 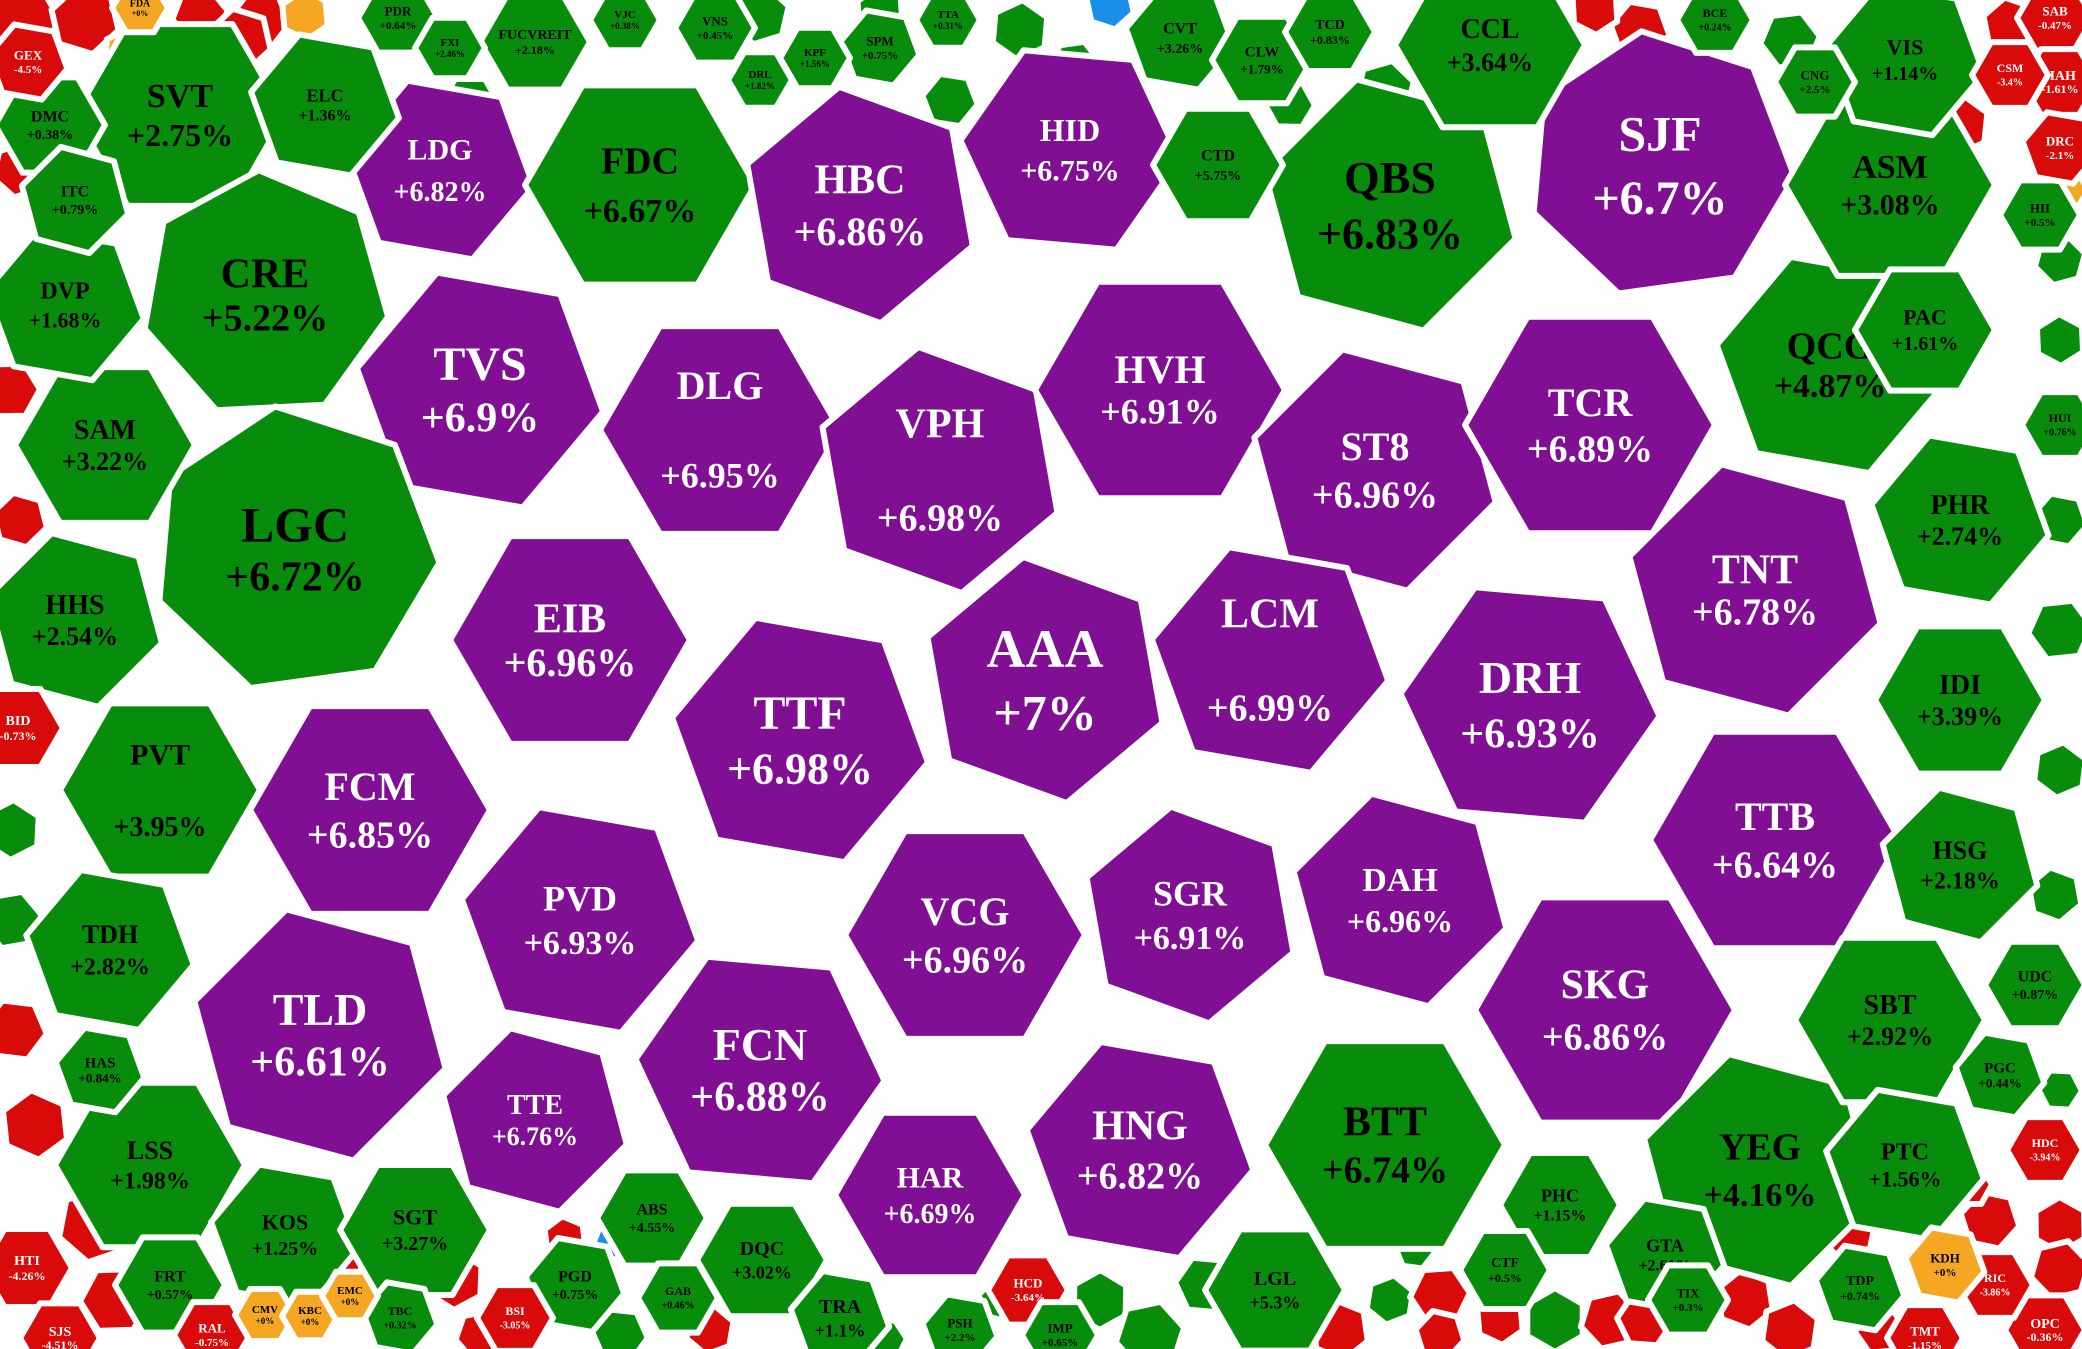 What do you see at coordinates (2032, 985) in the screenshot?
I see `stock-tile-udc: UDC +0.87%` at bounding box center [2032, 985].